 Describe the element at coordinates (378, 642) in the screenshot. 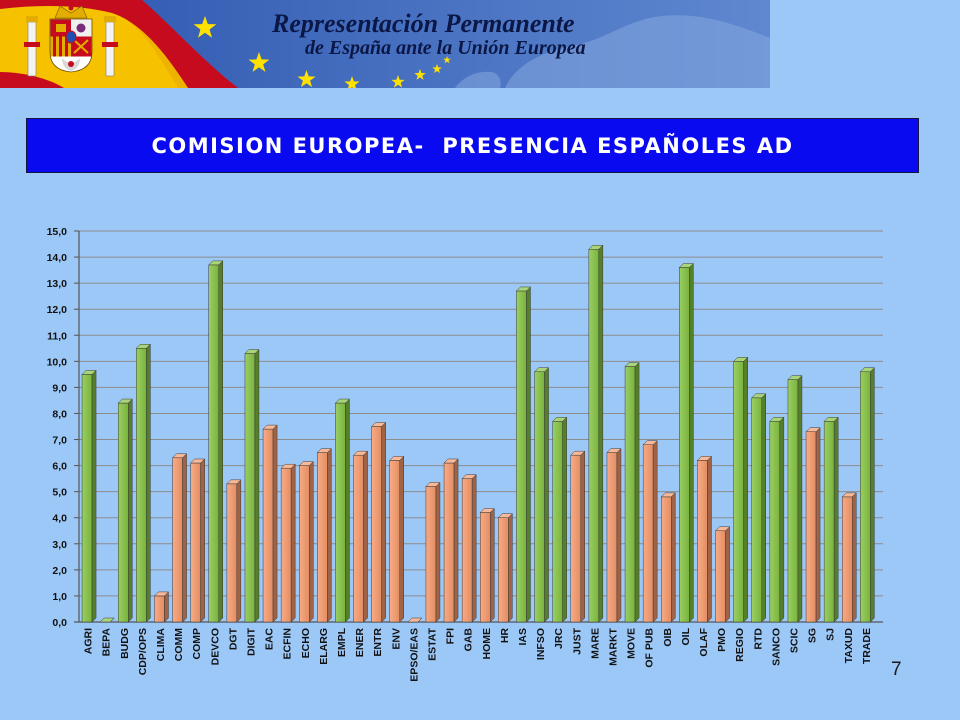

I see `x-tick-label: ENTR` at that location.